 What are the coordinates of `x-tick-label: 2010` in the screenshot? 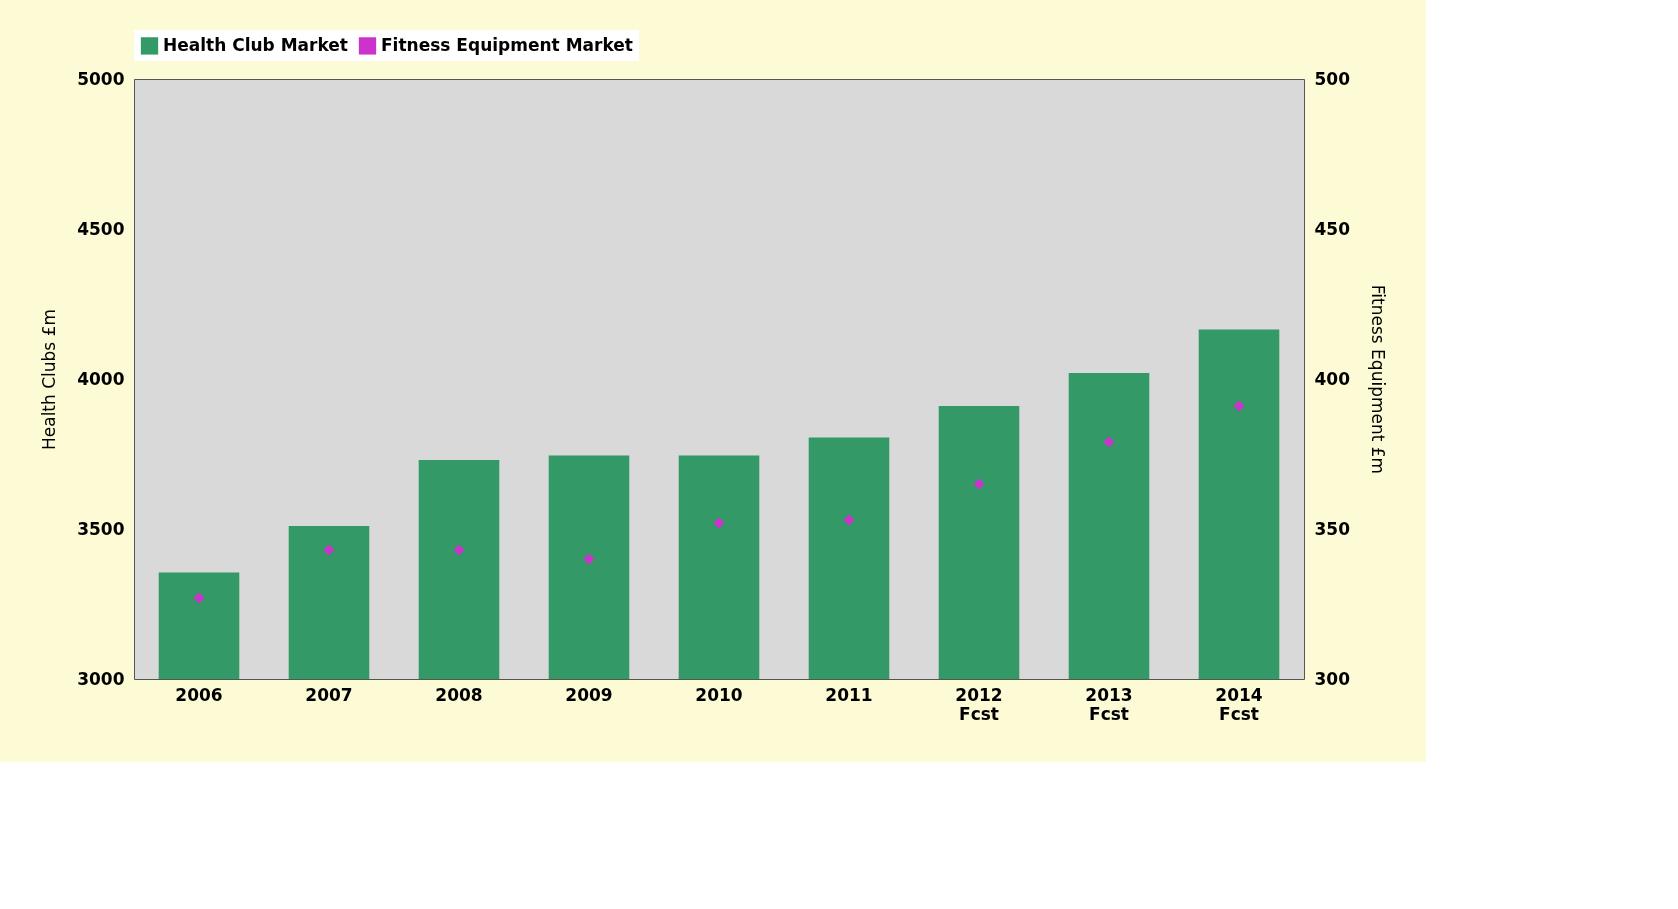 It's located at (719, 694).